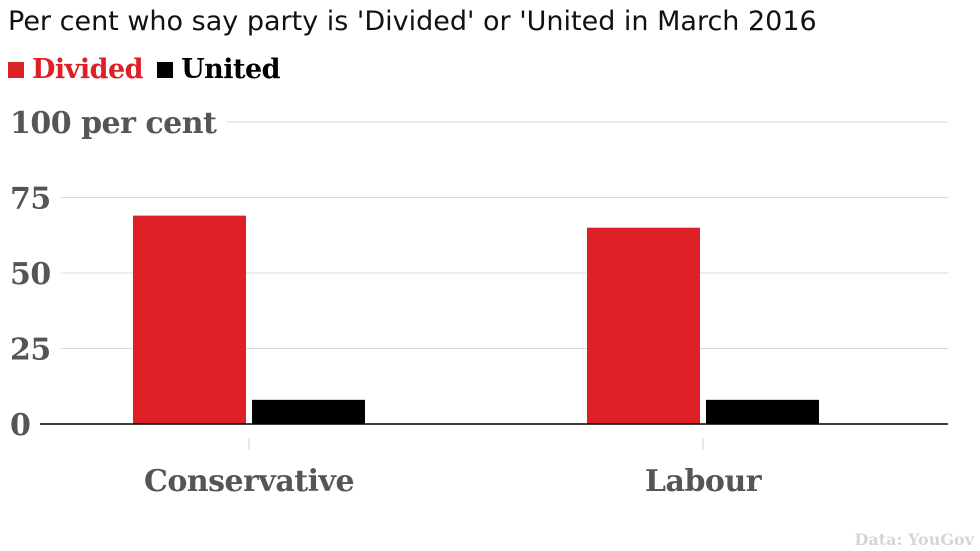  I want to click on legend-item-united: United, so click(219, 69).